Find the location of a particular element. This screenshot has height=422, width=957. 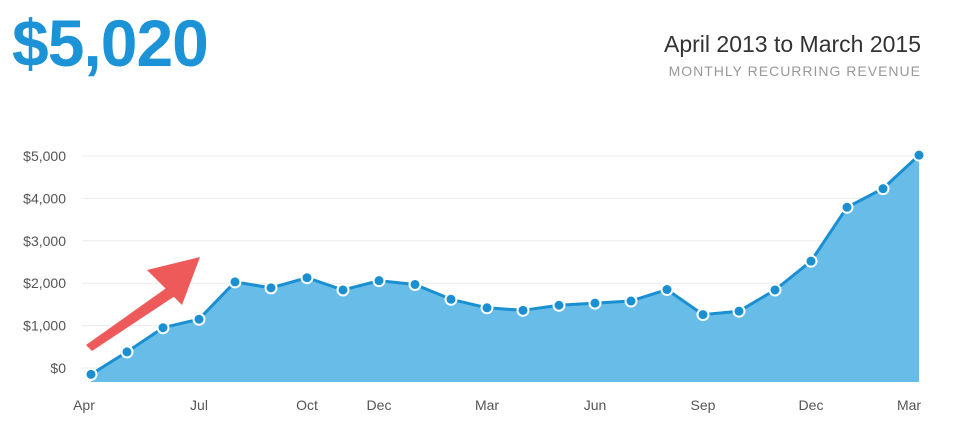

x-tick-label-1: Jul is located at coordinates (199, 405).